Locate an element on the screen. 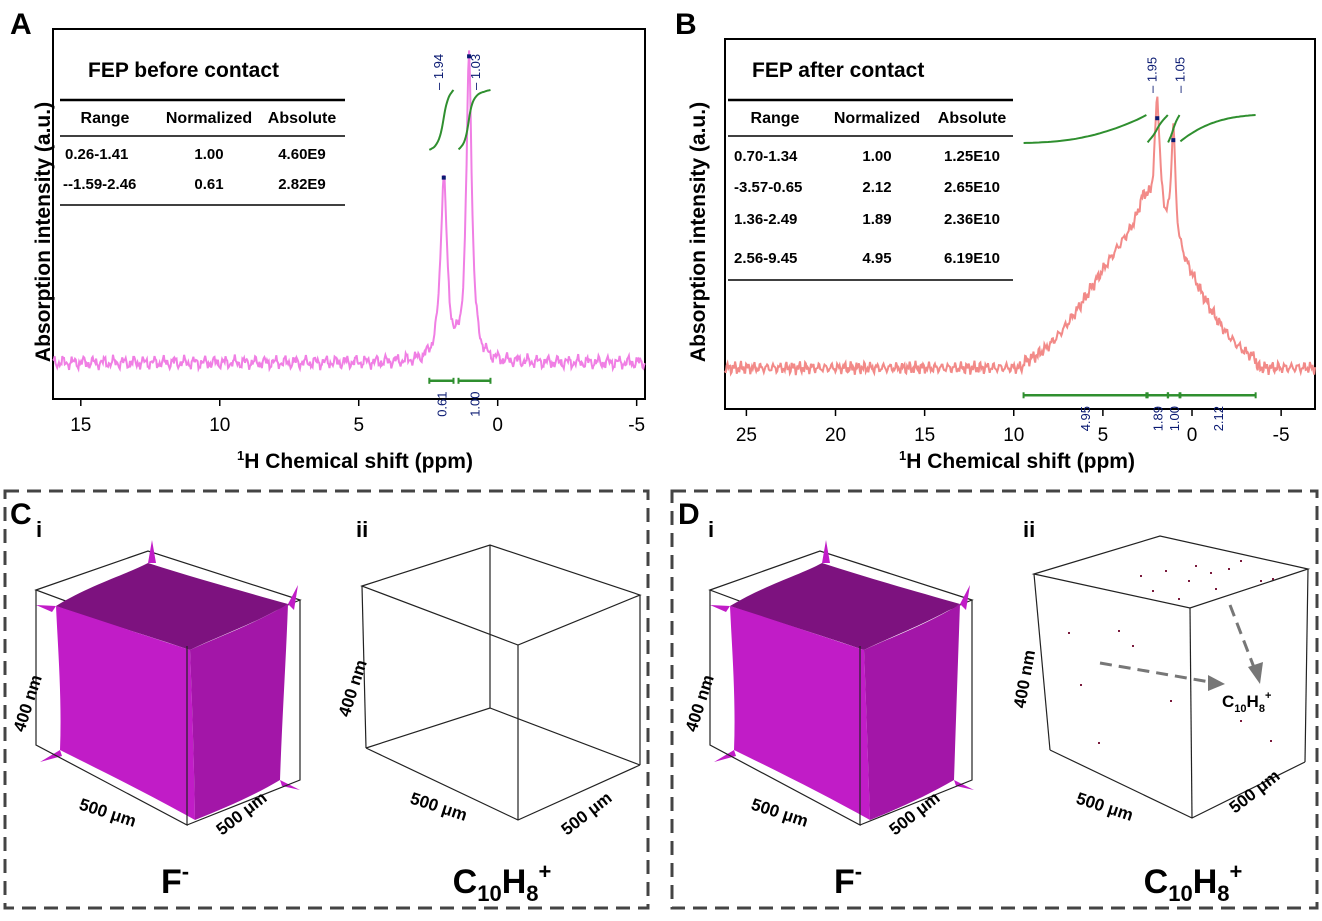 The width and height of the screenshot is (1322, 921). peak-label: – 1.94 is located at coordinates (438, 72).